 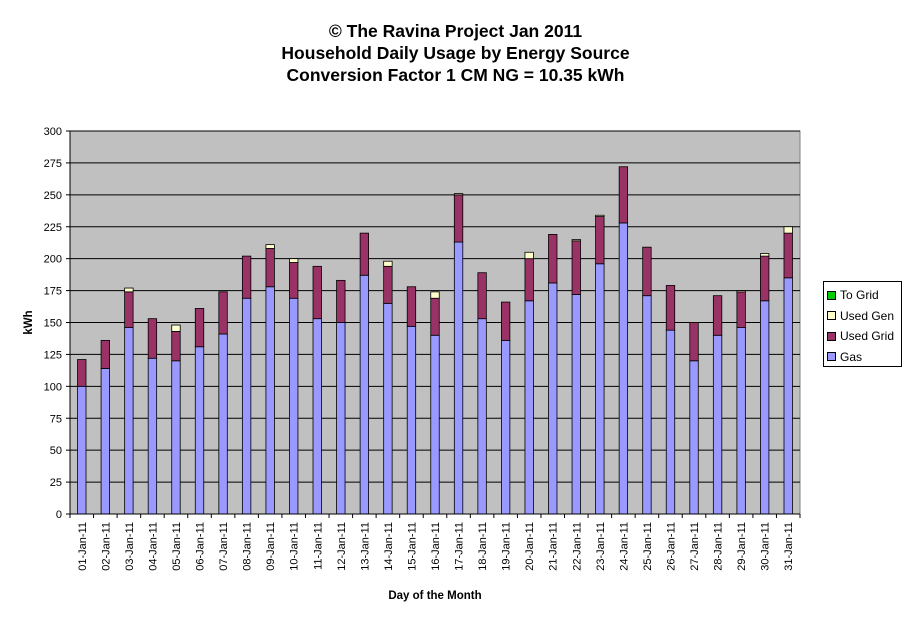 What do you see at coordinates (867, 336) in the screenshot?
I see `legend-label: Used Grid` at bounding box center [867, 336].